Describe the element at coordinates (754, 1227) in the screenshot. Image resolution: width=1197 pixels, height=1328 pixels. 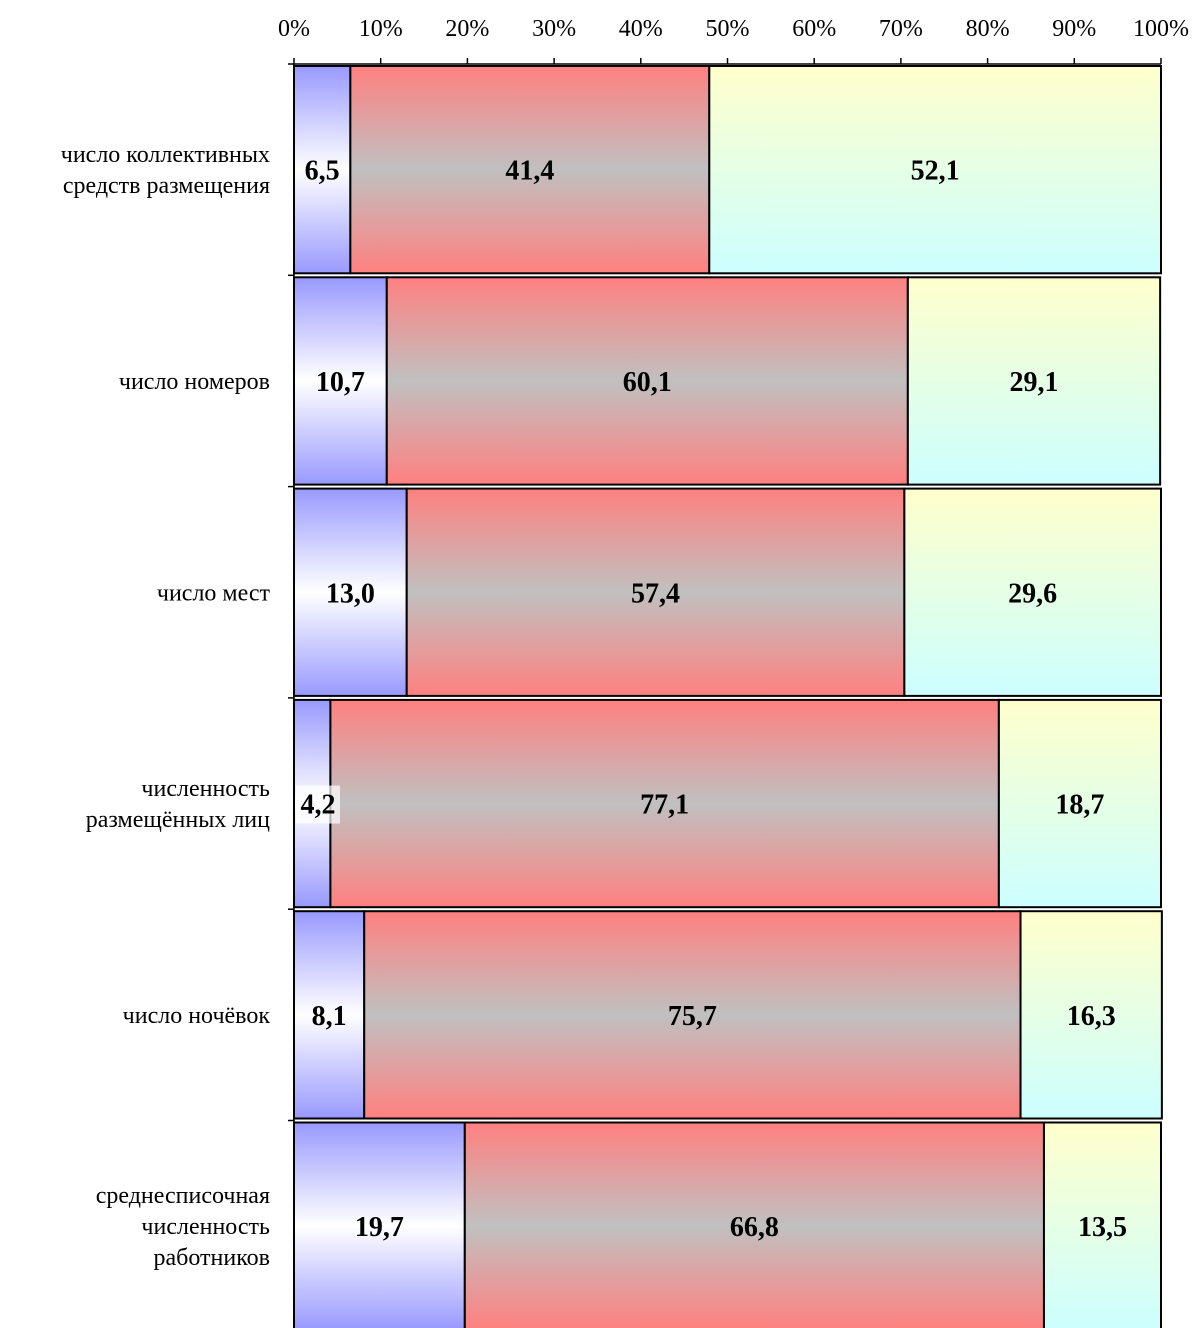
I see `data-label: 66,8` at that location.